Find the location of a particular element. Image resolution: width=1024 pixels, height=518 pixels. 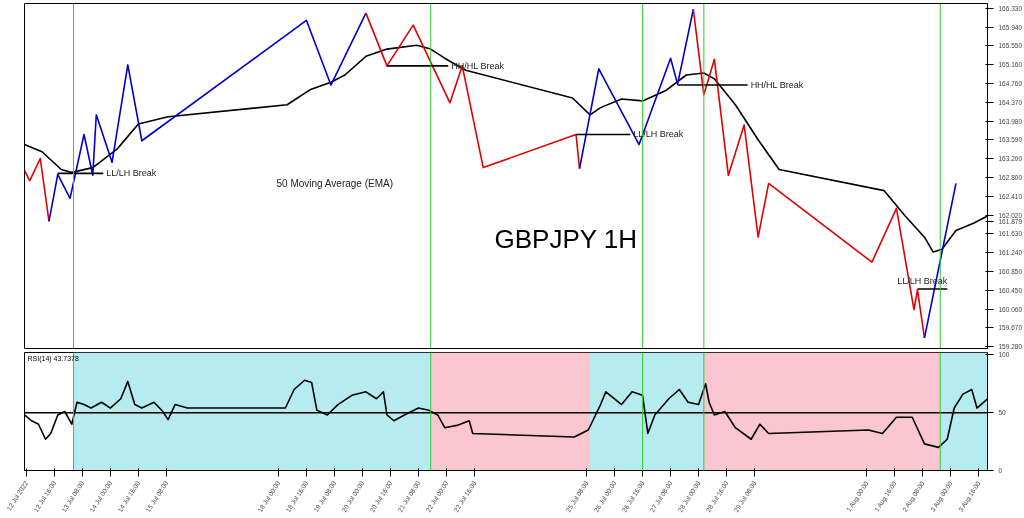

annotation: 50 Moving Average (EMA) is located at coordinates (335, 183).